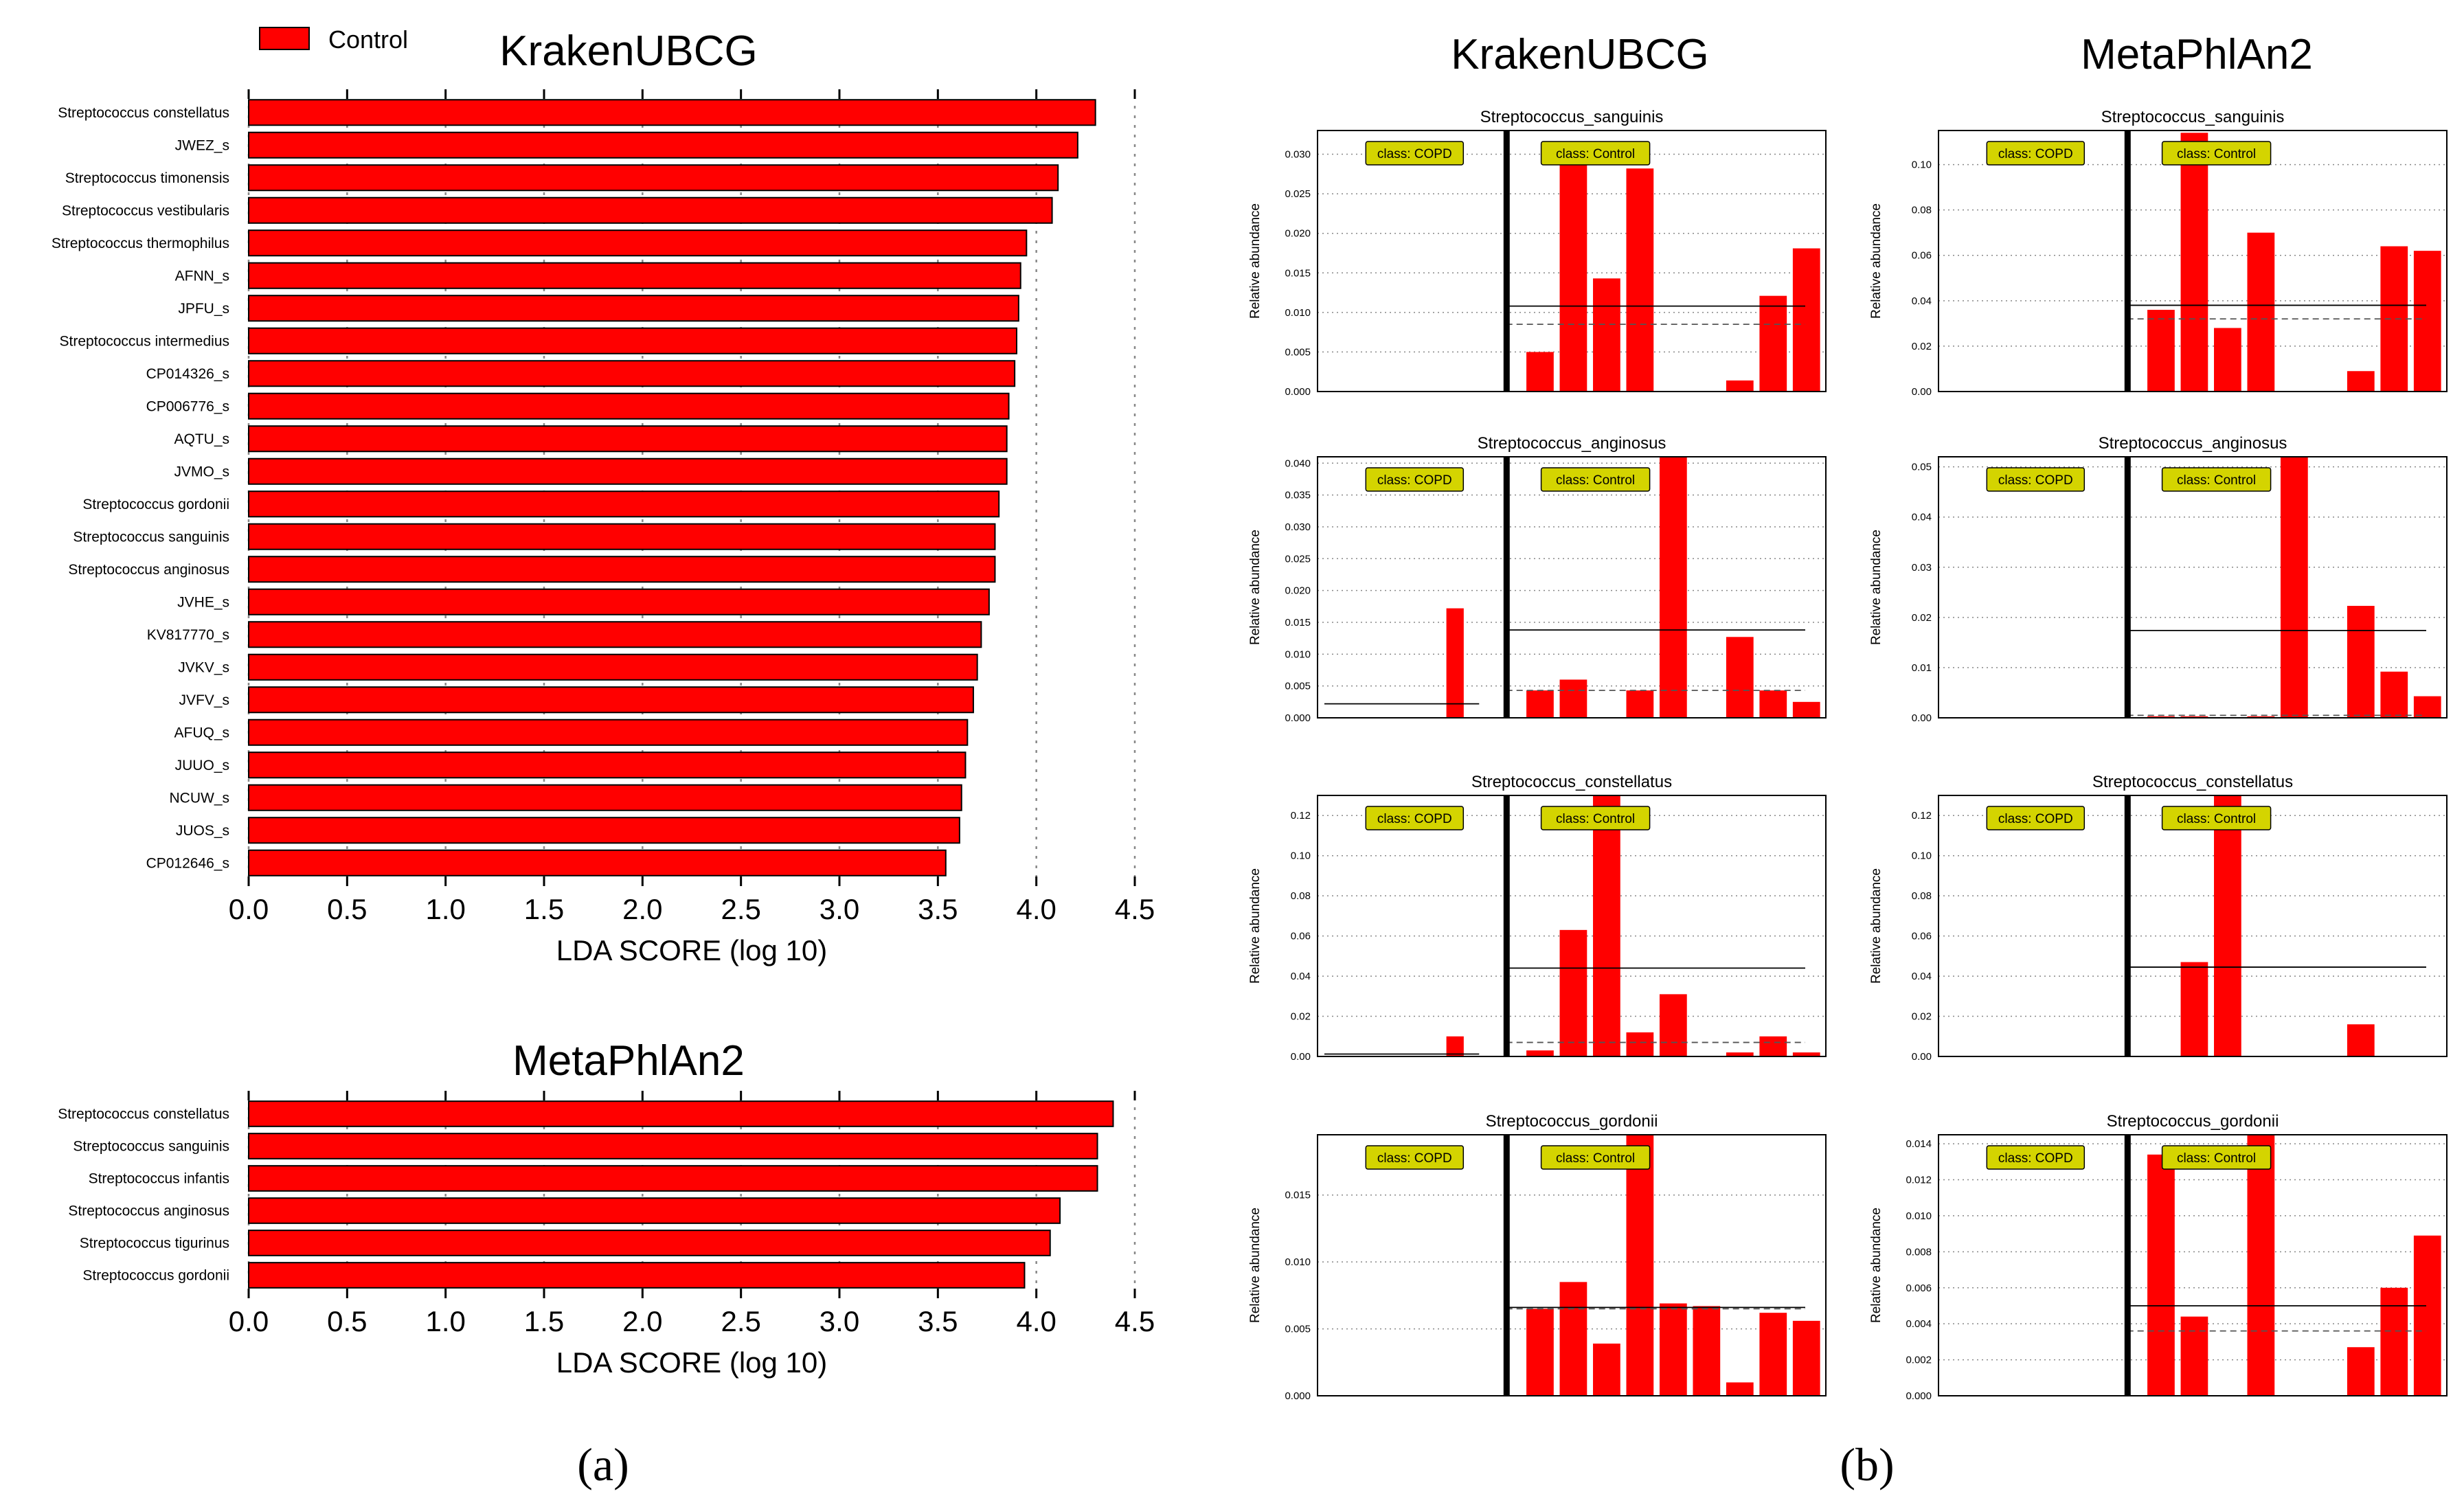  What do you see at coordinates (187, 863) in the screenshot?
I see `category-label: CP012646_s` at bounding box center [187, 863].